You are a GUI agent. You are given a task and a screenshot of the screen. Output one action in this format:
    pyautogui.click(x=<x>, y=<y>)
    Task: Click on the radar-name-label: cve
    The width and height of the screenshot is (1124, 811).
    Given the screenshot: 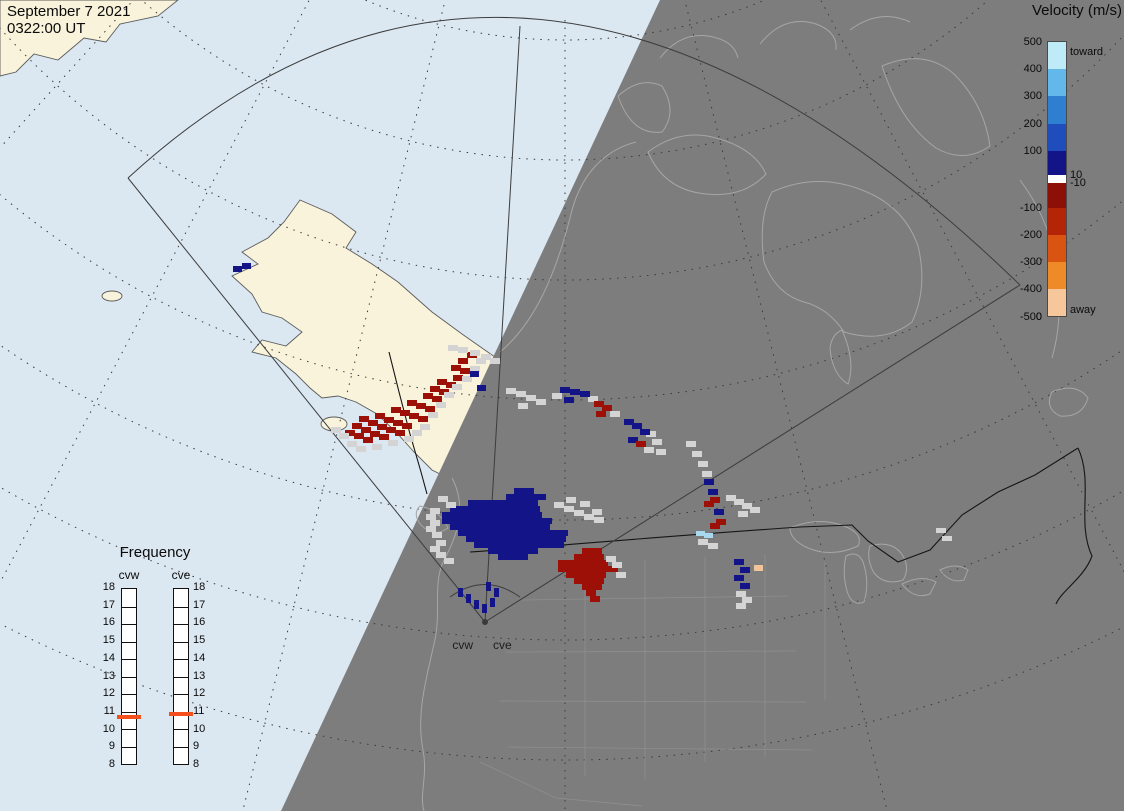 What is the action you would take?
    pyautogui.click(x=181, y=575)
    